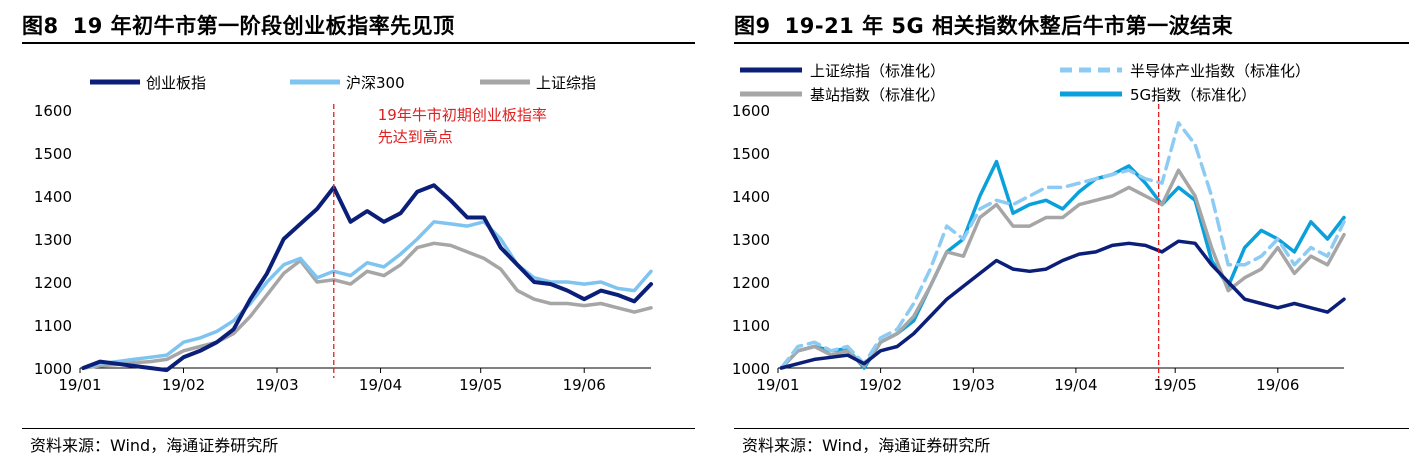  Describe the element at coordinates (462, 126) in the screenshot. I see `chart-annotation: 19年牛市初期创业板指率先达到高点` at that location.